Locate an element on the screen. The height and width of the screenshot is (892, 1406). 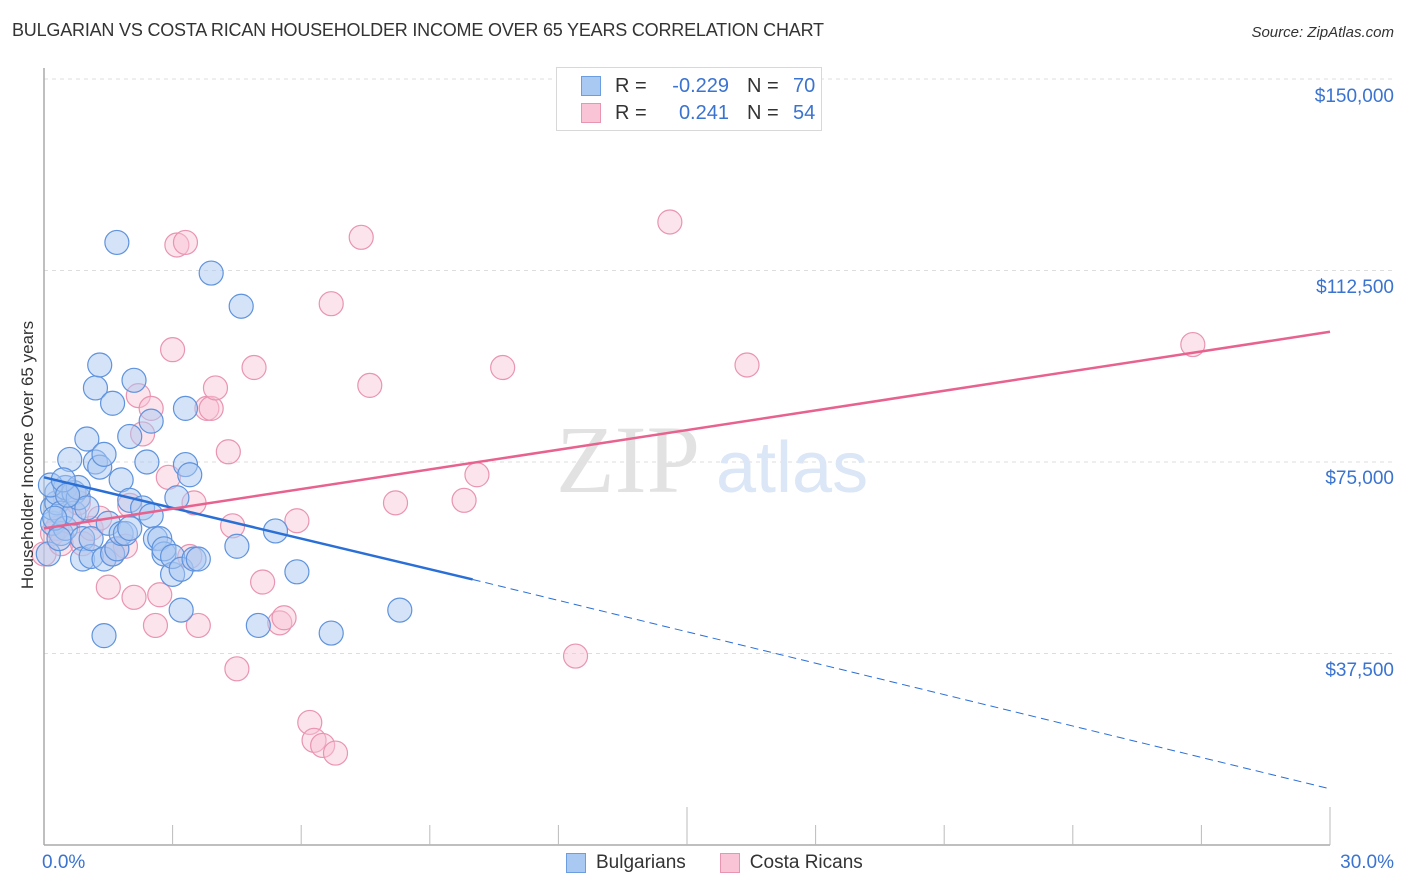
r-value: 0.241 is located at coordinates (703, 112).